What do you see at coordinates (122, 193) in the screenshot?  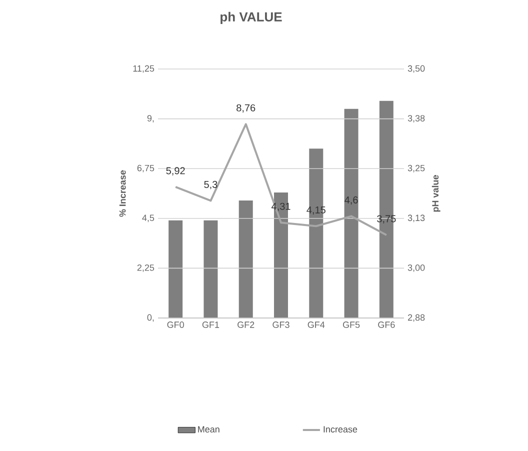 I see `y-axis-title: % Increase` at bounding box center [122, 193].